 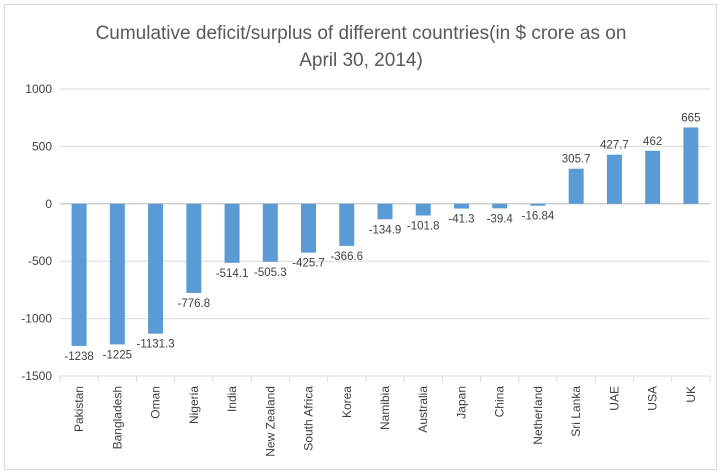 I want to click on y-tick-label: 500, so click(x=42, y=146).